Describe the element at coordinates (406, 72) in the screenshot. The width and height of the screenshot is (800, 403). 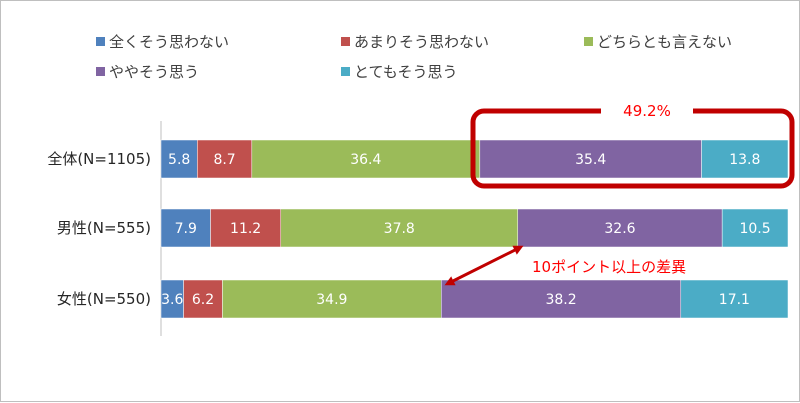
I see `legend-label: とてもそう思う` at that location.